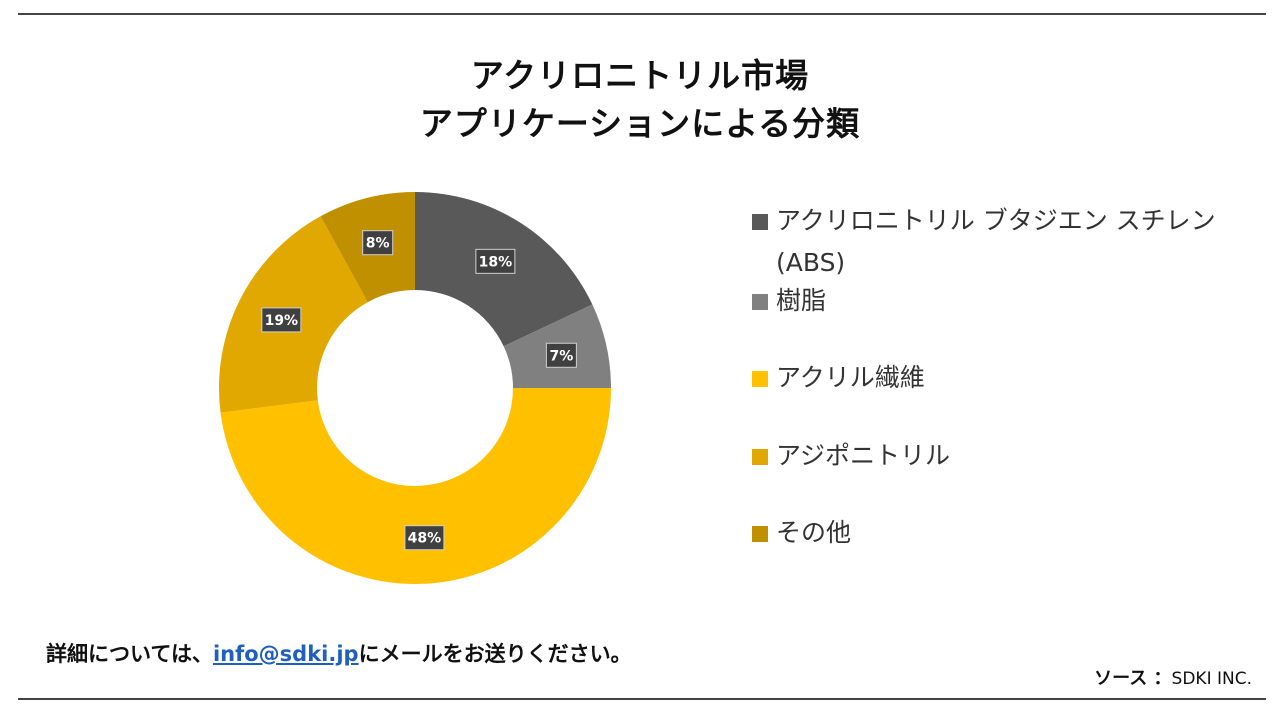 Image resolution: width=1280 pixels, height=720 pixels. I want to click on data-label-box-abs, so click(495, 261).